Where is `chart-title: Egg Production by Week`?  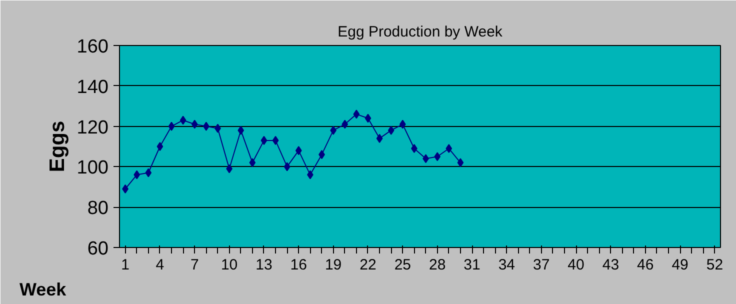
chart-title: Egg Production by Week is located at coordinates (420, 32).